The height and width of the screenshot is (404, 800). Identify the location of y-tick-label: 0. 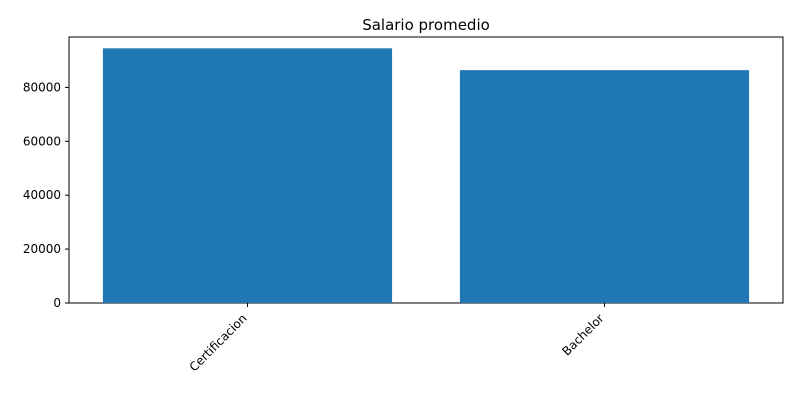
(57, 303).